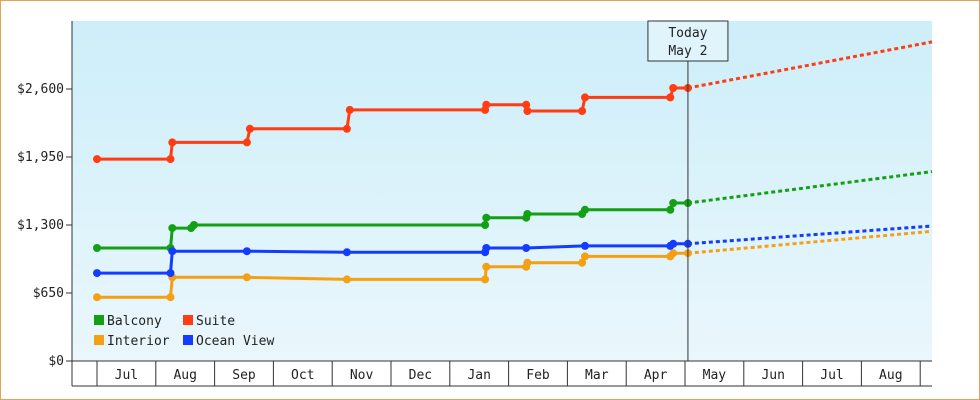 This screenshot has width=980, height=400. I want to click on legend-swatch-balcony, so click(99, 320).